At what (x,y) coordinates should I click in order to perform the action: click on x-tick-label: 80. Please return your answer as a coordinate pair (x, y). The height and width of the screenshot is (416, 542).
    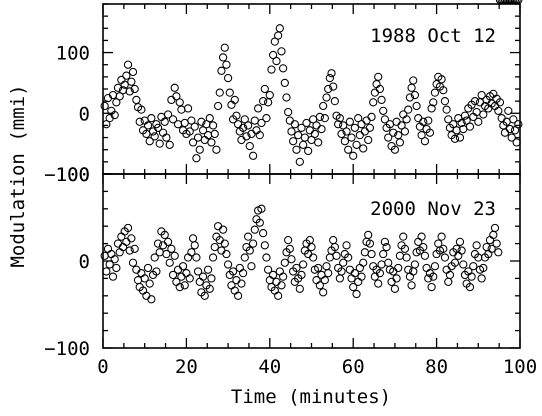
    Looking at the image, I should click on (436, 367).